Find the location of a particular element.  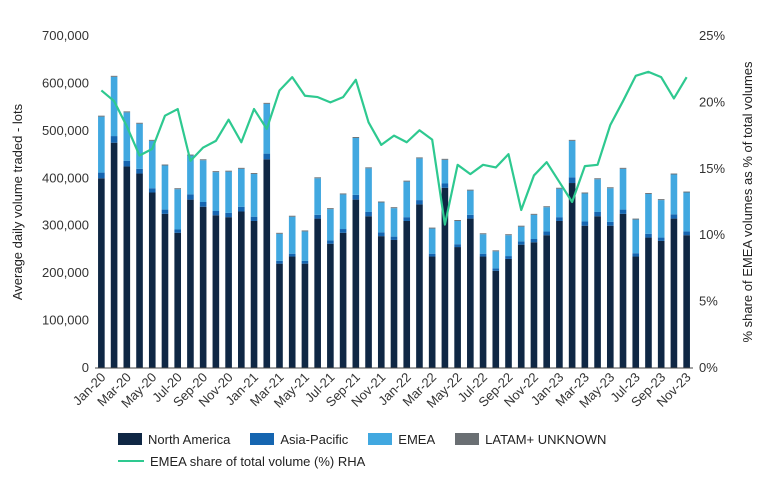

legend-line-swatch is located at coordinates (131, 461).